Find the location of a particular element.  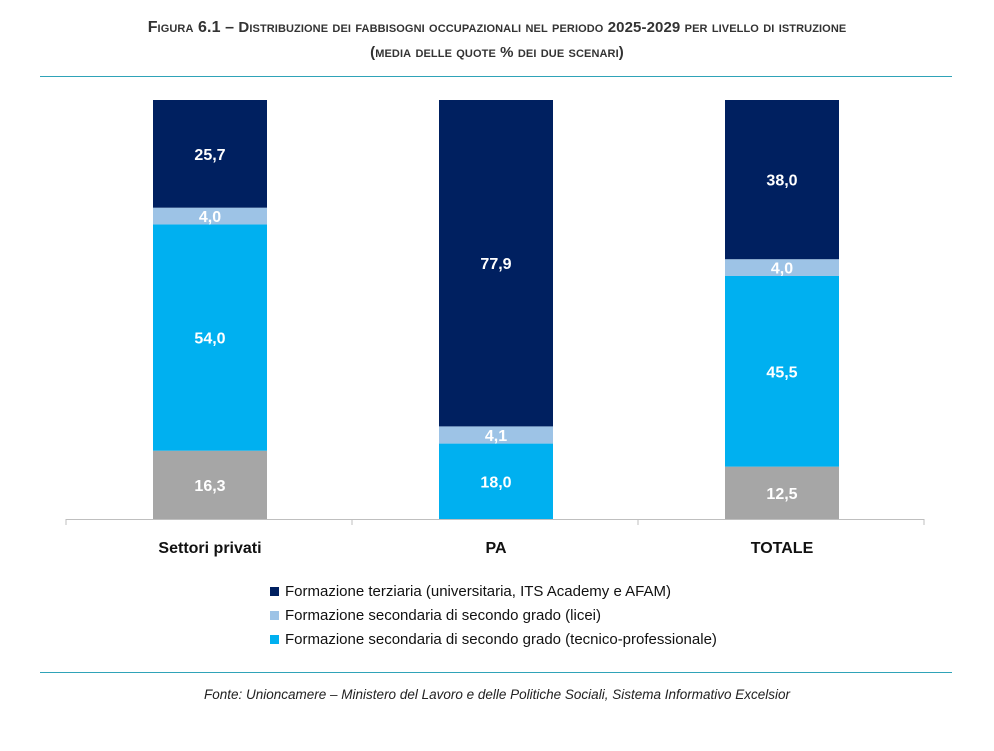

data-label: 77,9 is located at coordinates (495, 264).